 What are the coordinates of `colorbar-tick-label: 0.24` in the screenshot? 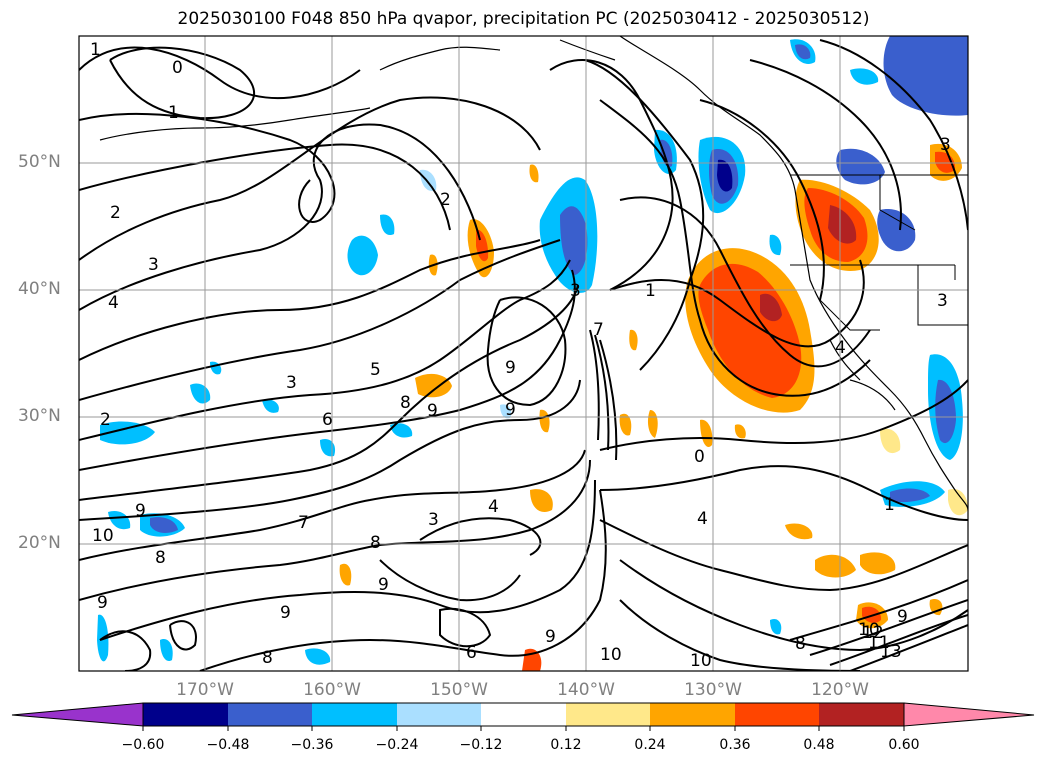 It's located at (650, 745).